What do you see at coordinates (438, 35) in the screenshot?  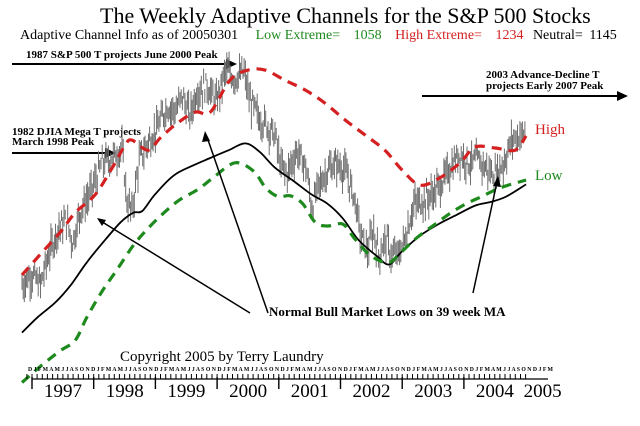 I see `high-extreme-label: High Extreme=` at bounding box center [438, 35].